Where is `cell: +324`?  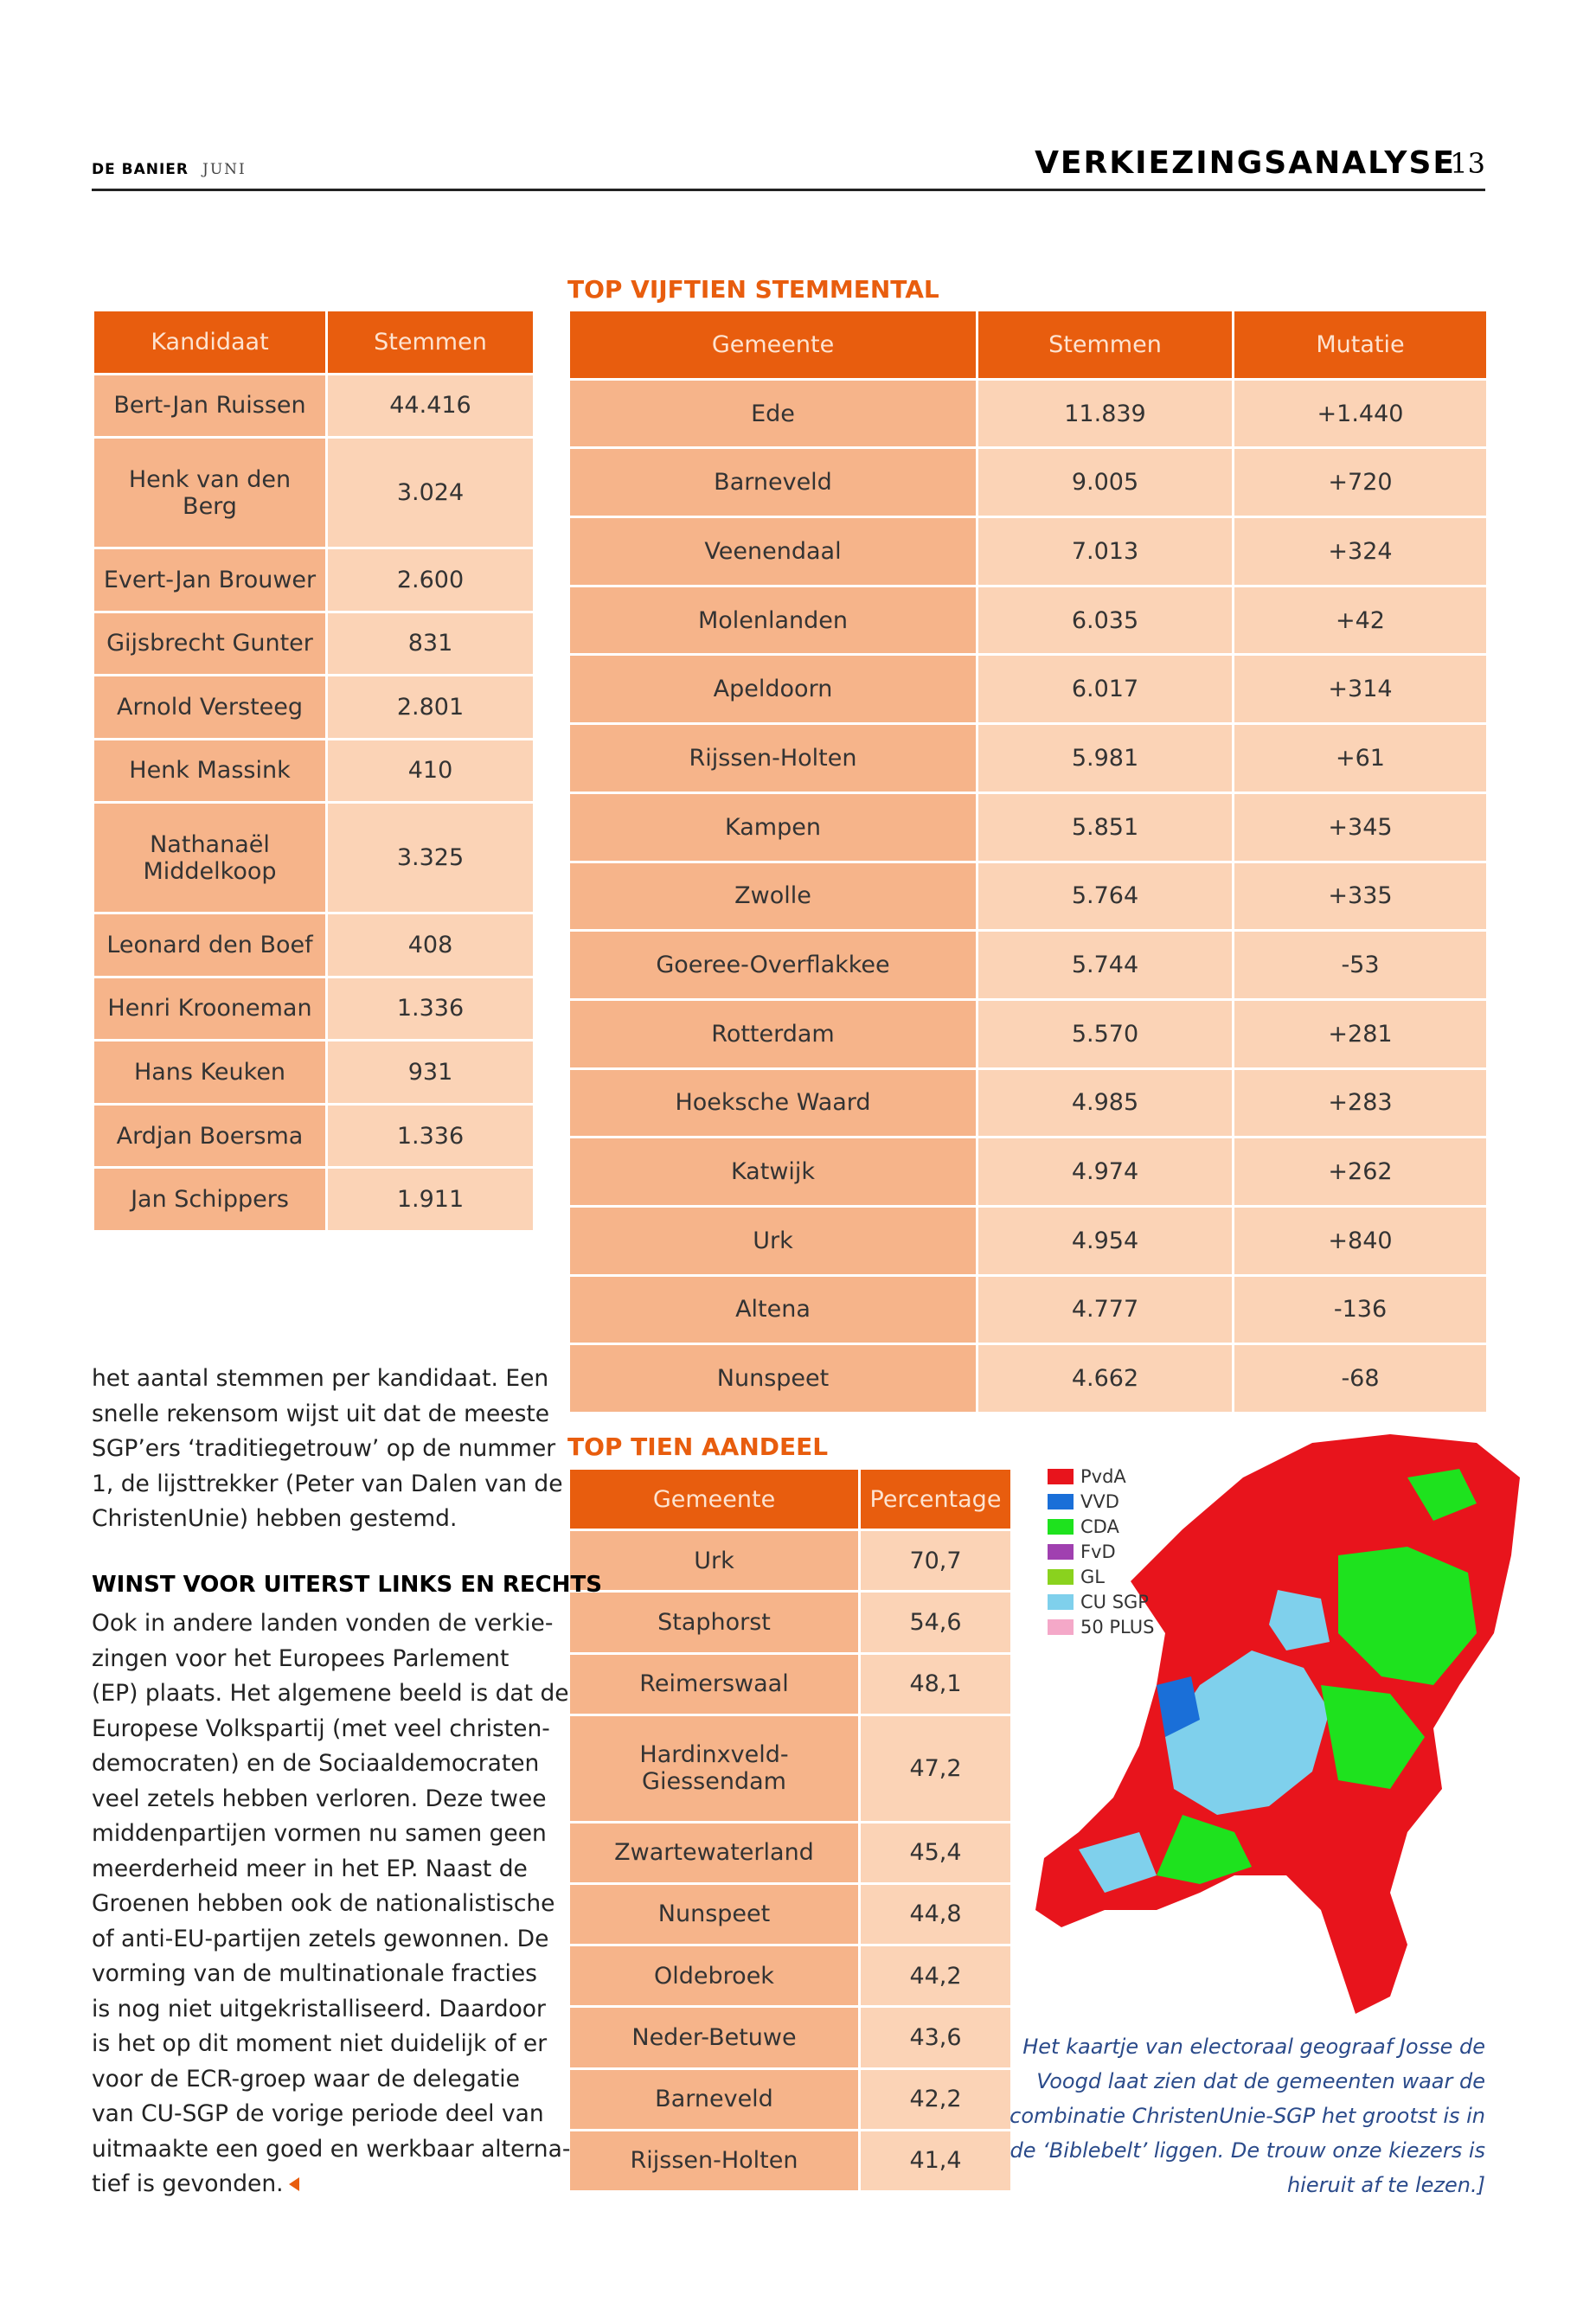
cell: +324 is located at coordinates (1360, 552).